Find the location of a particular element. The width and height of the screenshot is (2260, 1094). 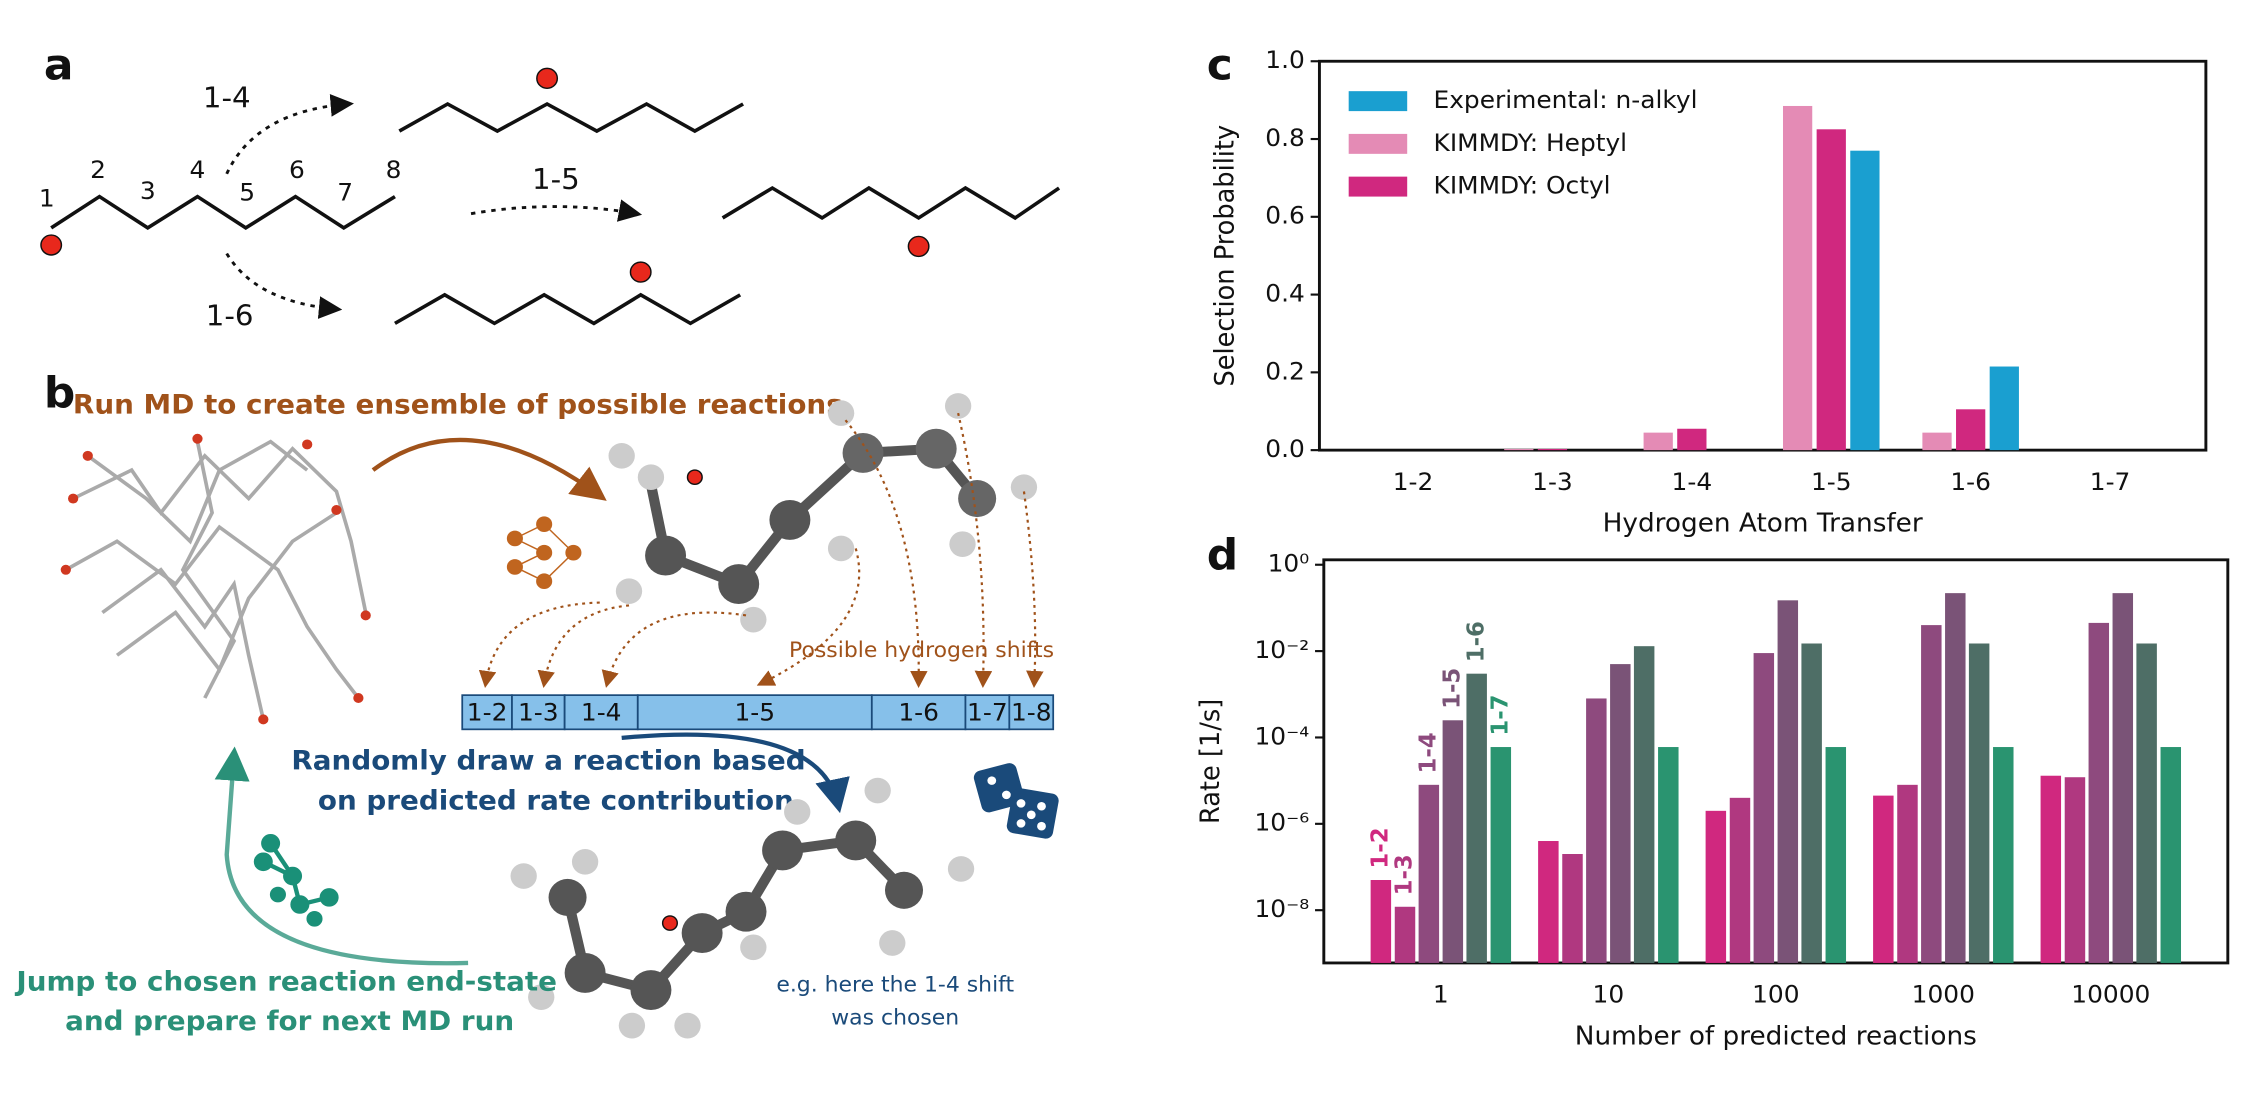

atom-number: 6 is located at coordinates (297, 169).